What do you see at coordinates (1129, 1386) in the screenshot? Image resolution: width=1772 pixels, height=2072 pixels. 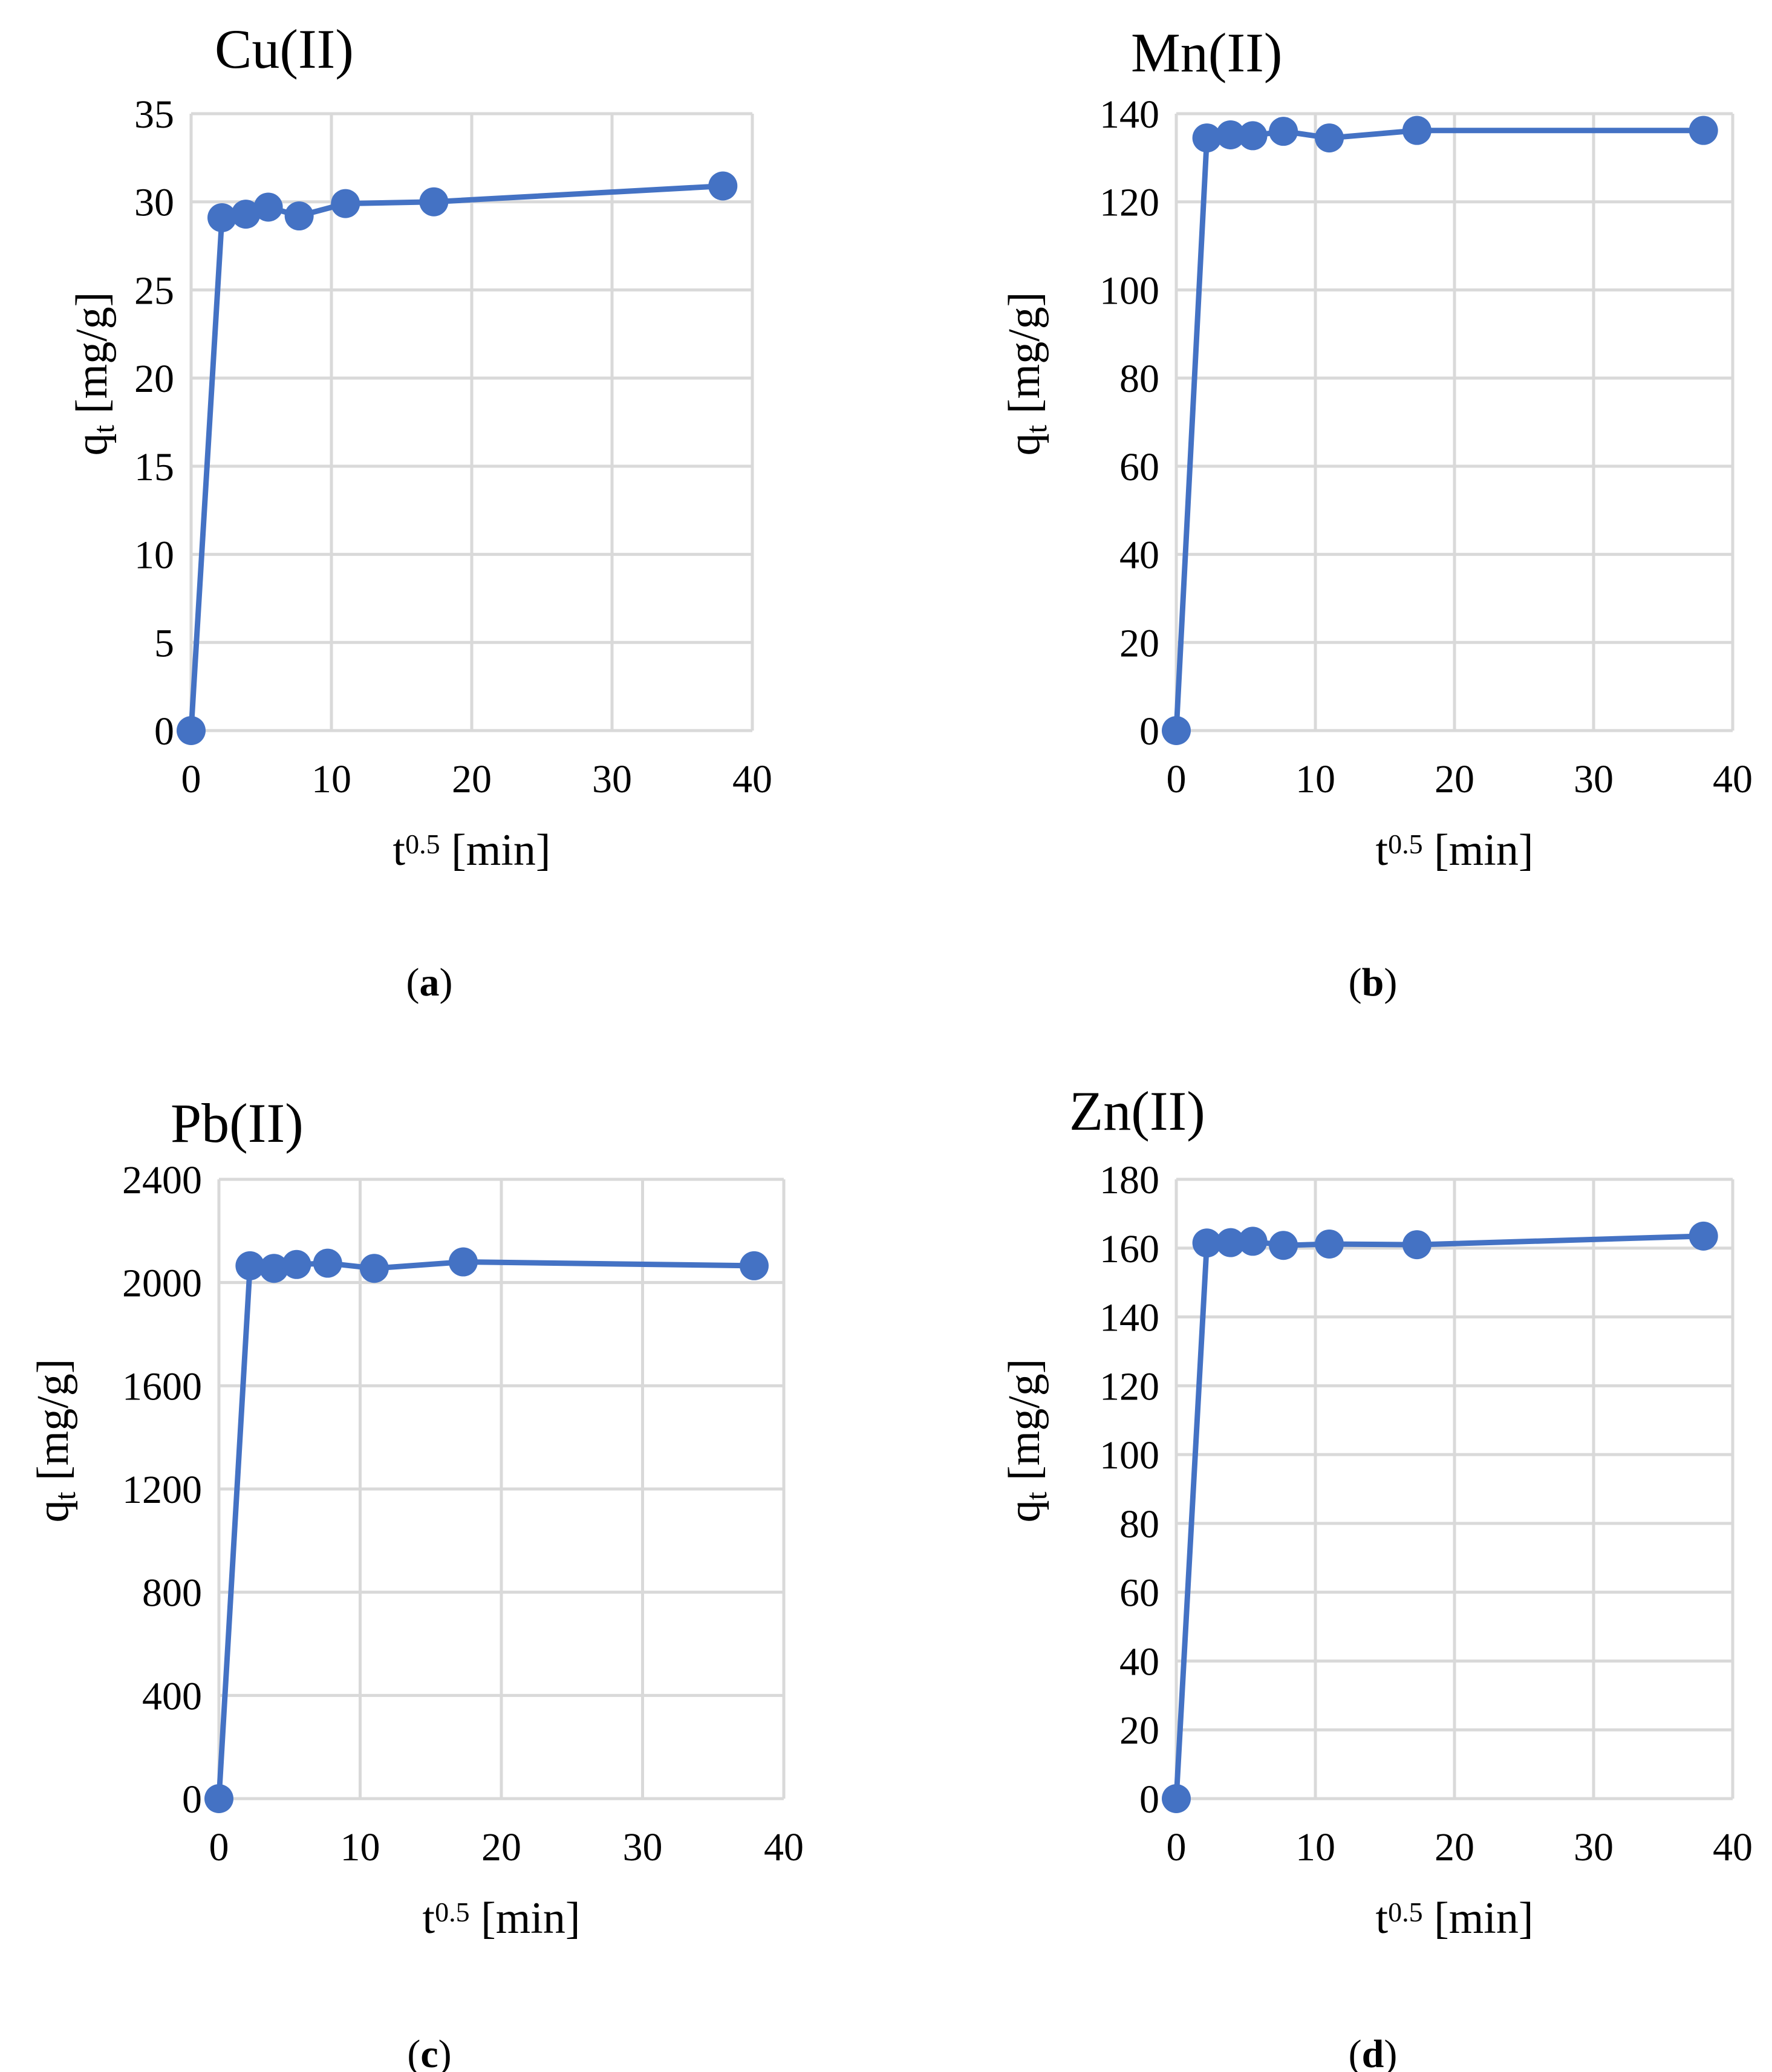 I see `y-tick-label: 120` at bounding box center [1129, 1386].